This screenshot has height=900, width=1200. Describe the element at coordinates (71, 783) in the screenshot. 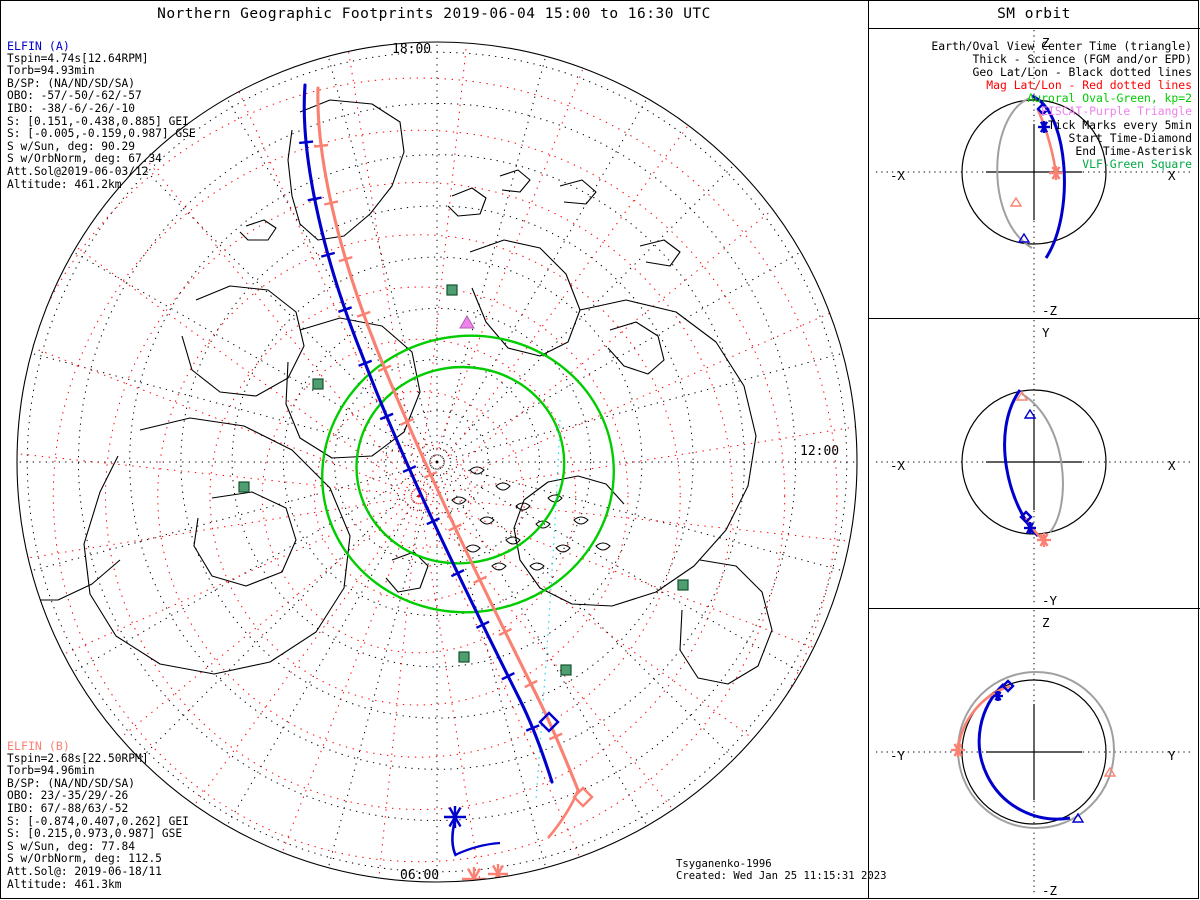

I see `elfin-b-line: B/SP: (NA/ND/SD/SA)` at that location.